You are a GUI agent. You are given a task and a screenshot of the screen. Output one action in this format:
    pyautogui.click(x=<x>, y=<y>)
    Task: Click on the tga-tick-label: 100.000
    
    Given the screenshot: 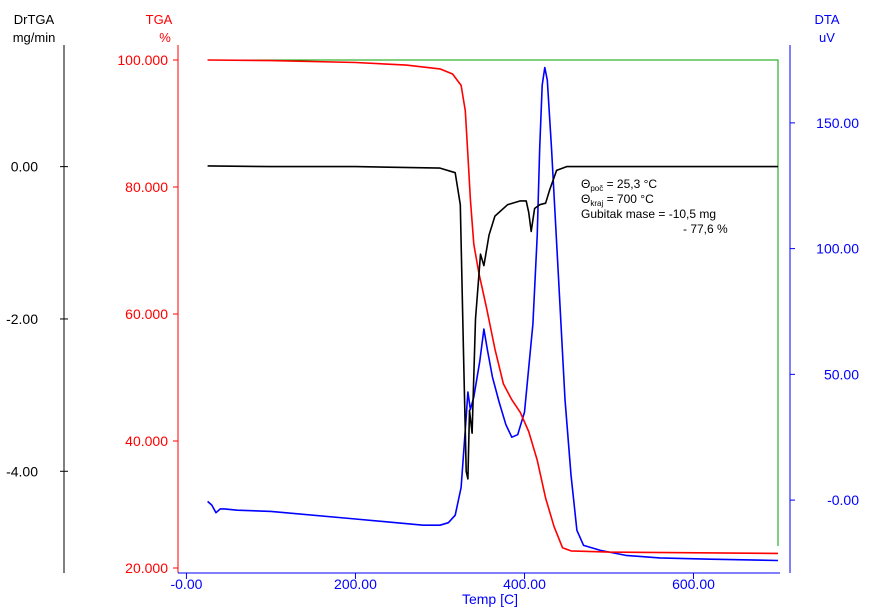 What is the action you would take?
    pyautogui.click(x=142, y=60)
    